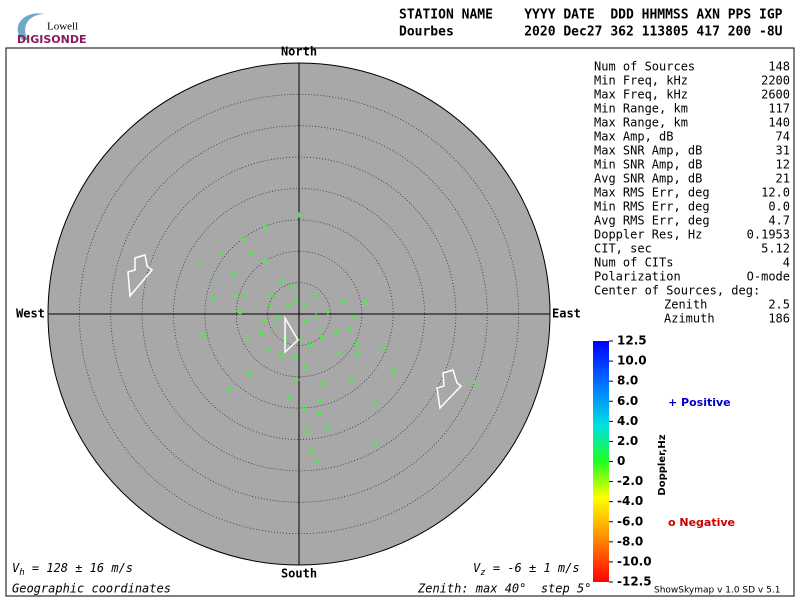  I want to click on stat-value: 140, so click(779, 123).